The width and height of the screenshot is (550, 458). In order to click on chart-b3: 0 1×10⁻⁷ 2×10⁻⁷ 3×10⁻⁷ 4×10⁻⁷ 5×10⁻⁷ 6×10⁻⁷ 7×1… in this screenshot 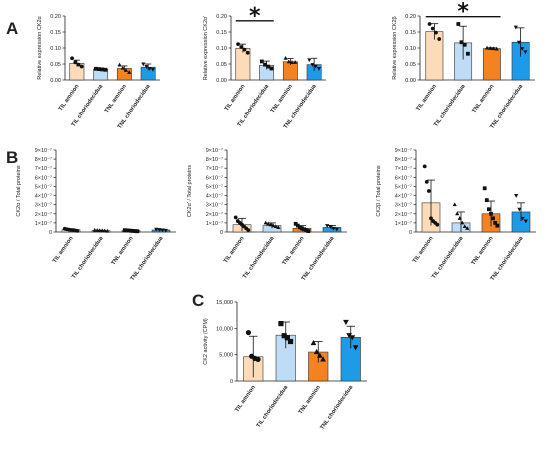, I will do `click(456, 214)`.